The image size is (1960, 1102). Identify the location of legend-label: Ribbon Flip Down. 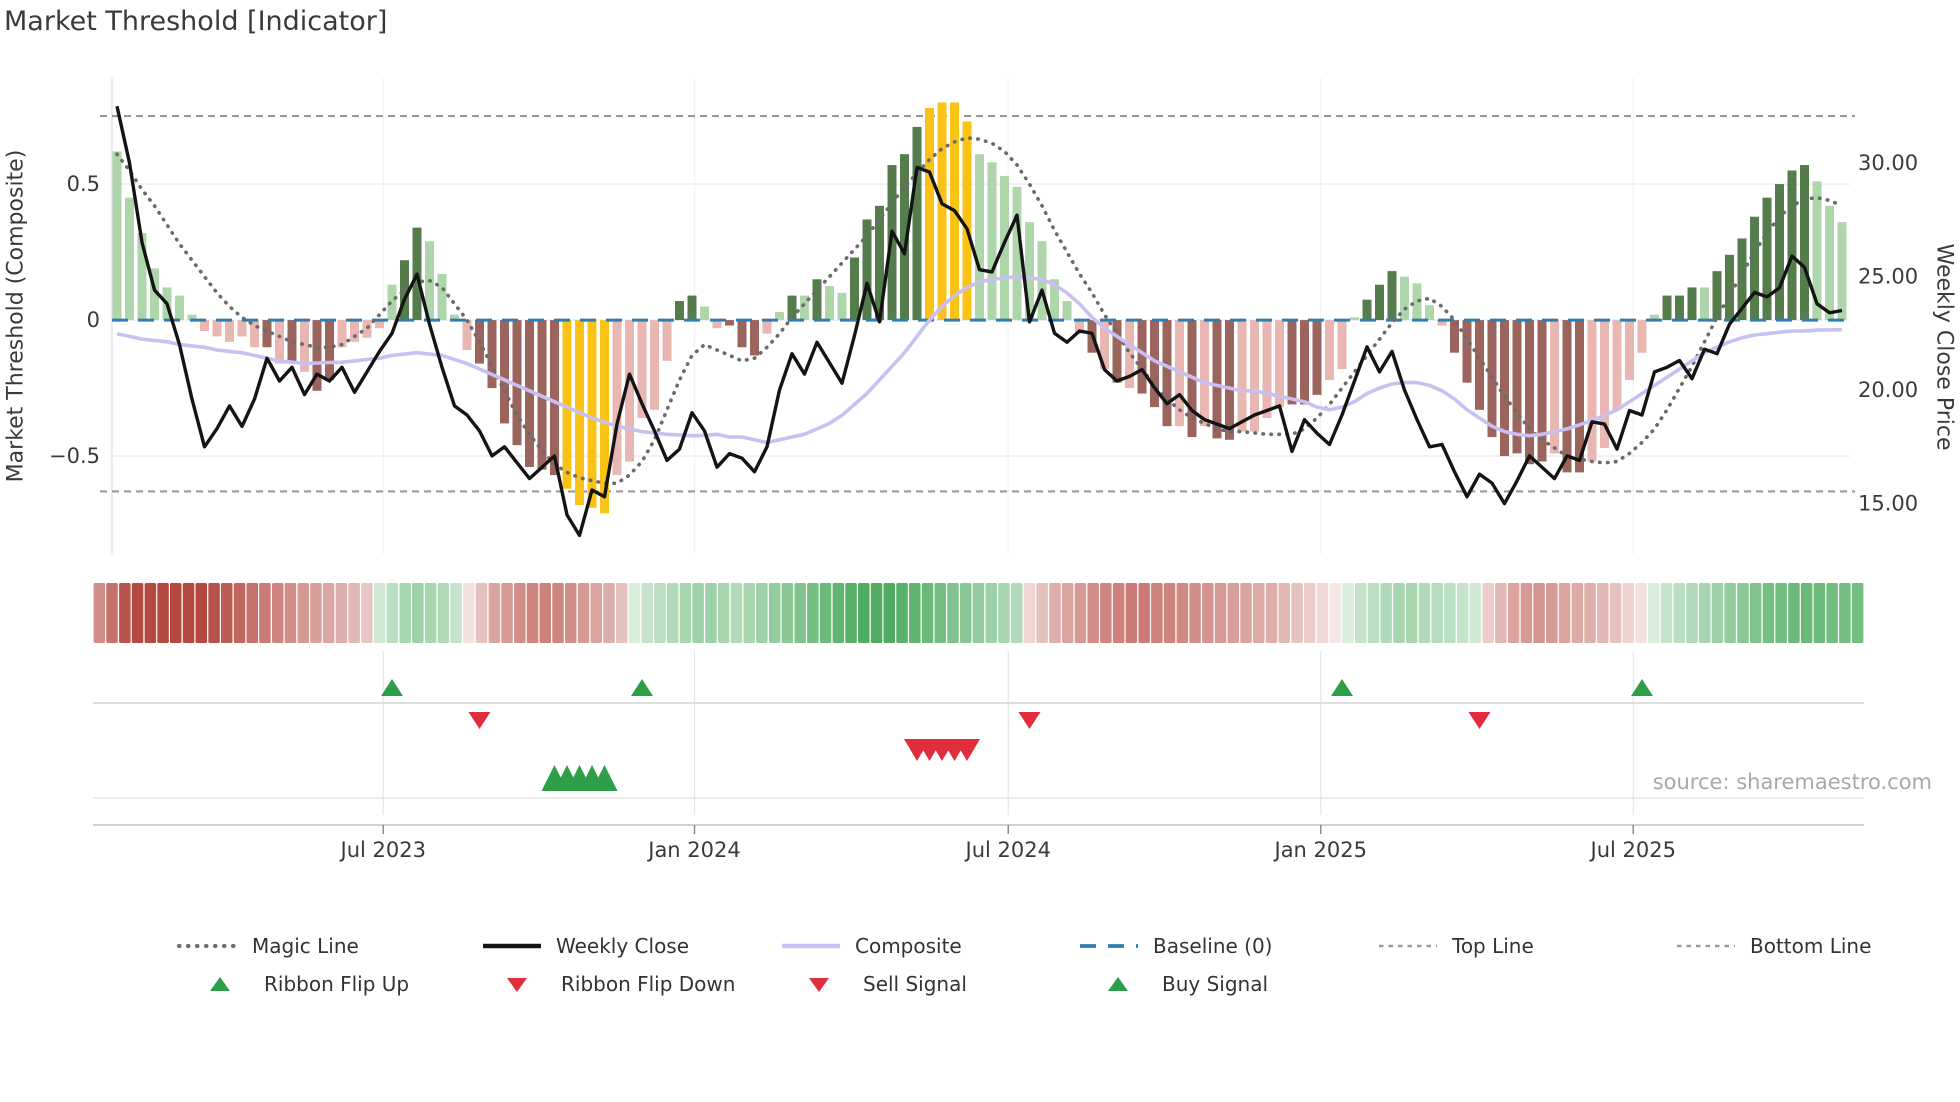
(648, 984).